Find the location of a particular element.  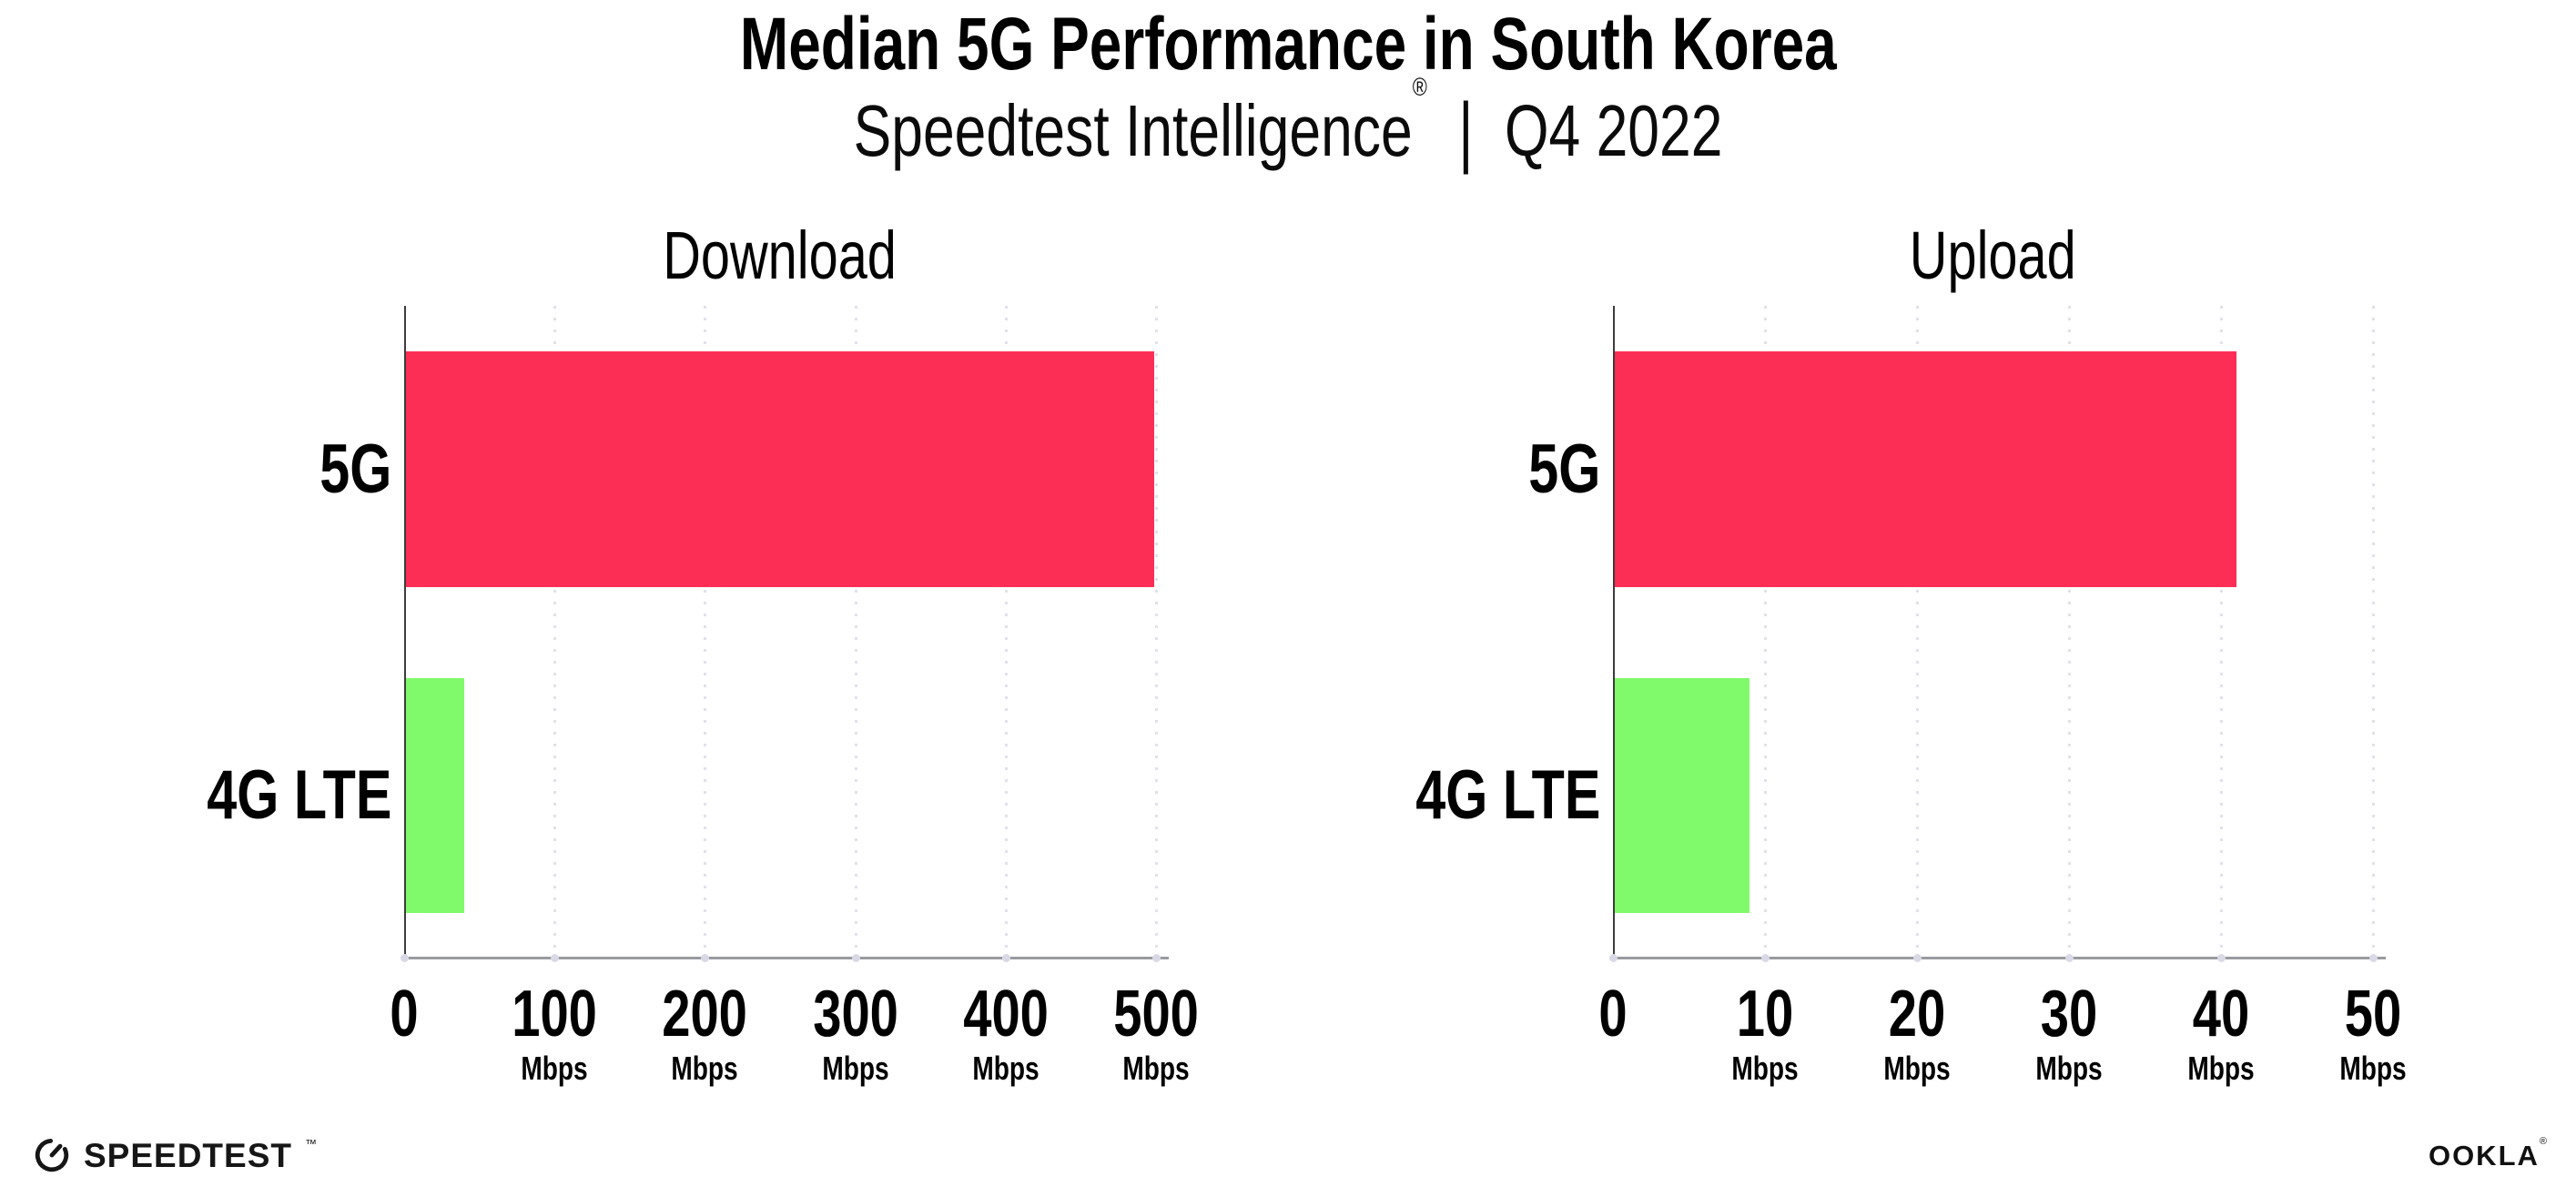

x-tick-value: 400 is located at coordinates (1005, 1014).